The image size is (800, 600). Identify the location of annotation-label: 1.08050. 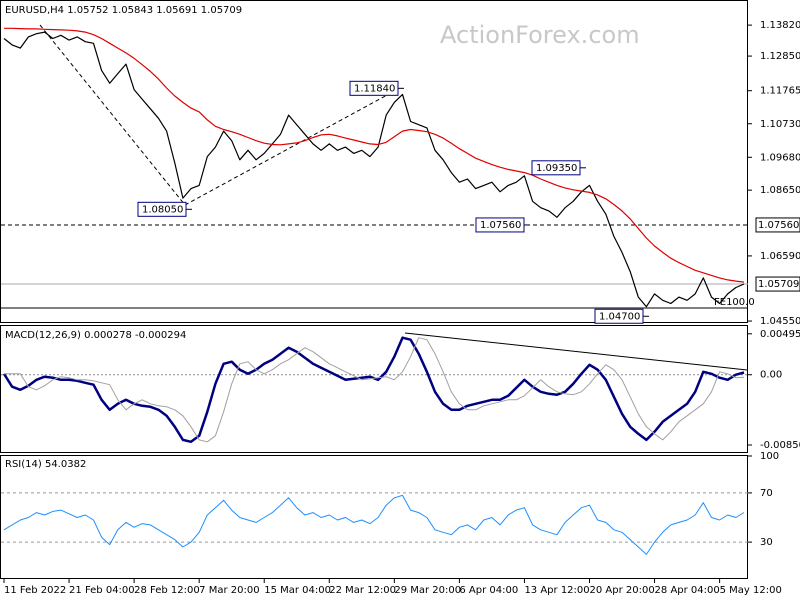
(162, 209).